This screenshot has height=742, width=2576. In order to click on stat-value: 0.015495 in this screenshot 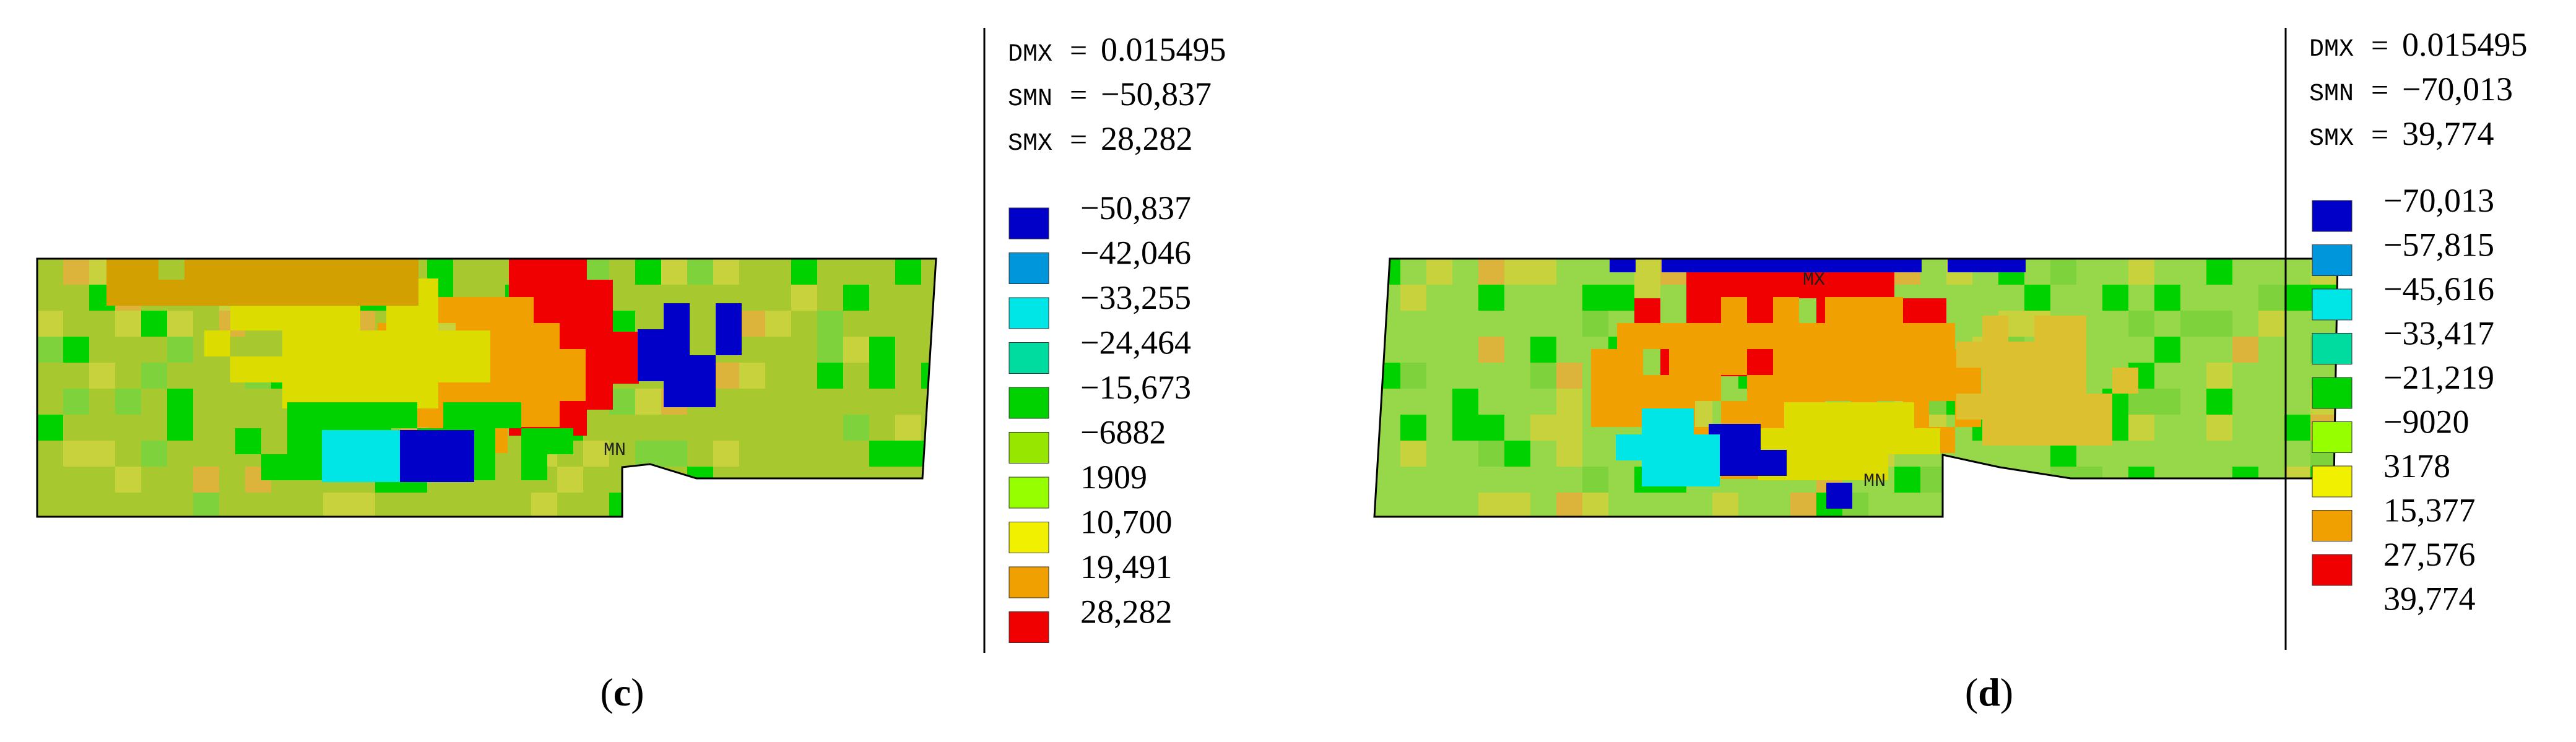, I will do `click(2465, 44)`.